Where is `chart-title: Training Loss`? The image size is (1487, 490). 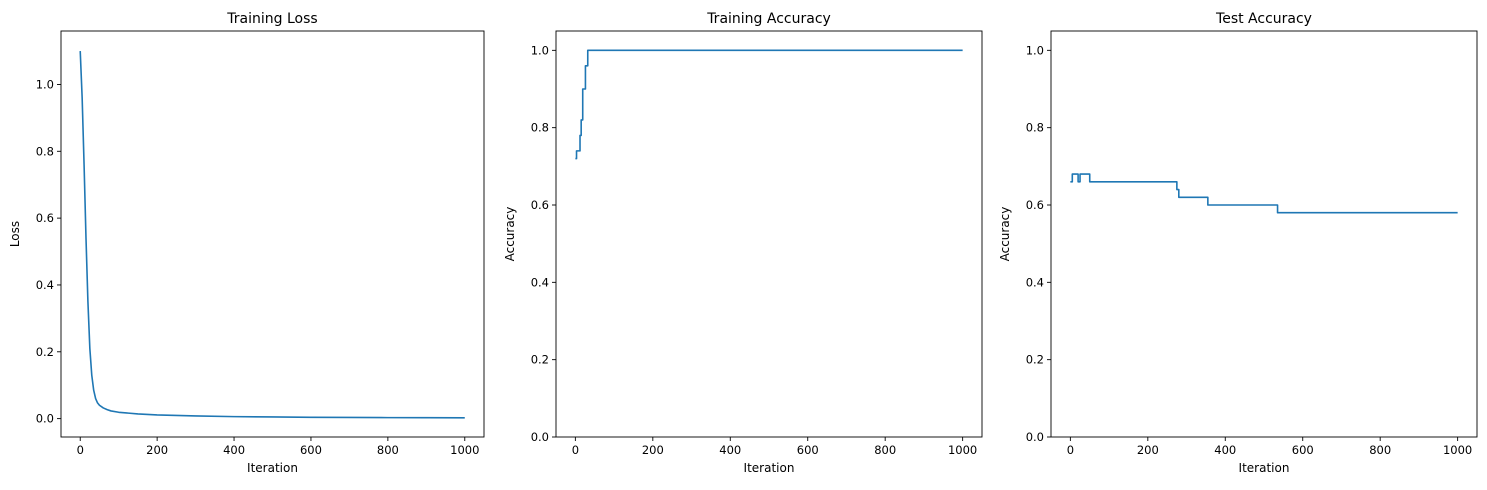 chart-title: Training Loss is located at coordinates (271, 19).